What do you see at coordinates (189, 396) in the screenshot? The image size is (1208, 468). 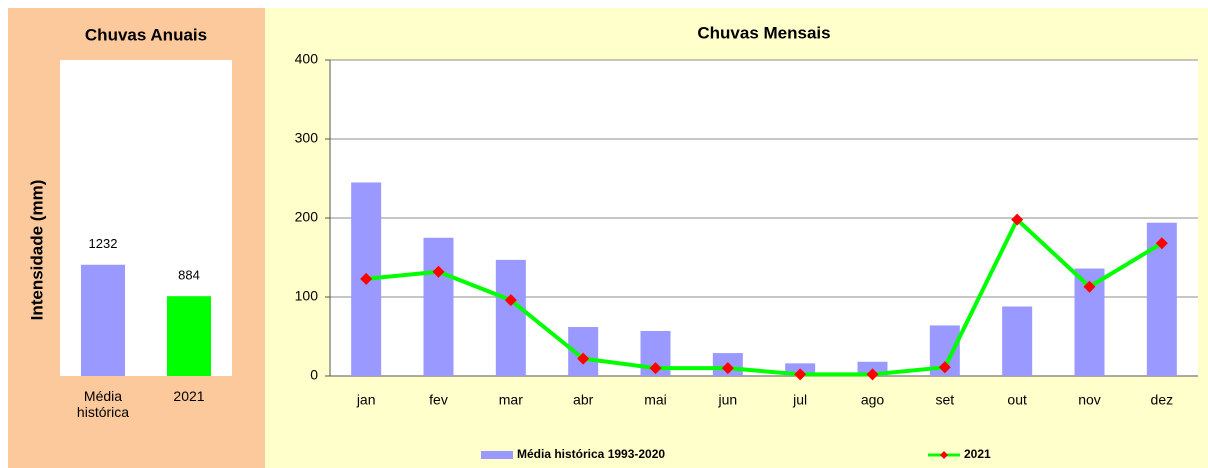 I see `x-tick-label: 2021` at bounding box center [189, 396].